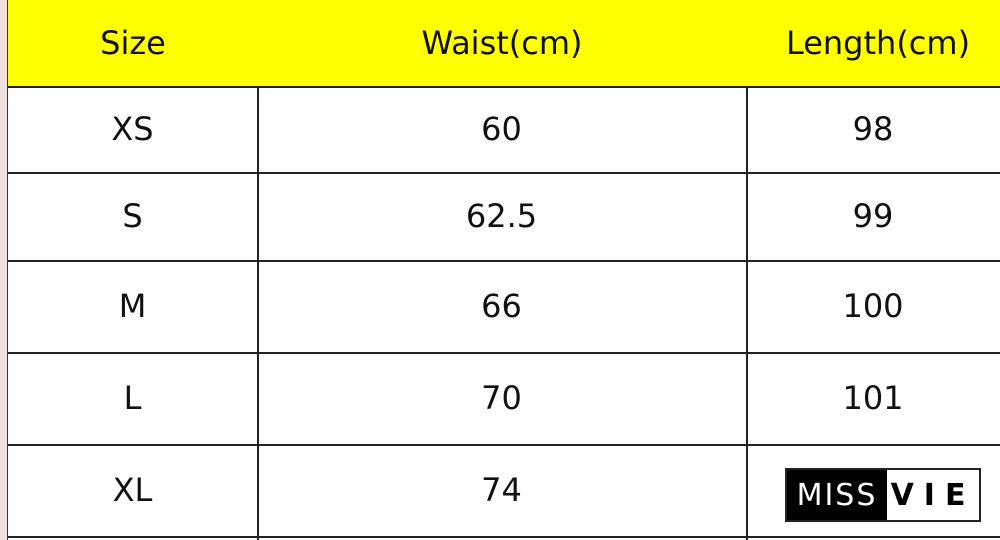 Image resolution: width=1000 pixels, height=540 pixels. What do you see at coordinates (132, 398) in the screenshot?
I see `table-cell: L` at bounding box center [132, 398].